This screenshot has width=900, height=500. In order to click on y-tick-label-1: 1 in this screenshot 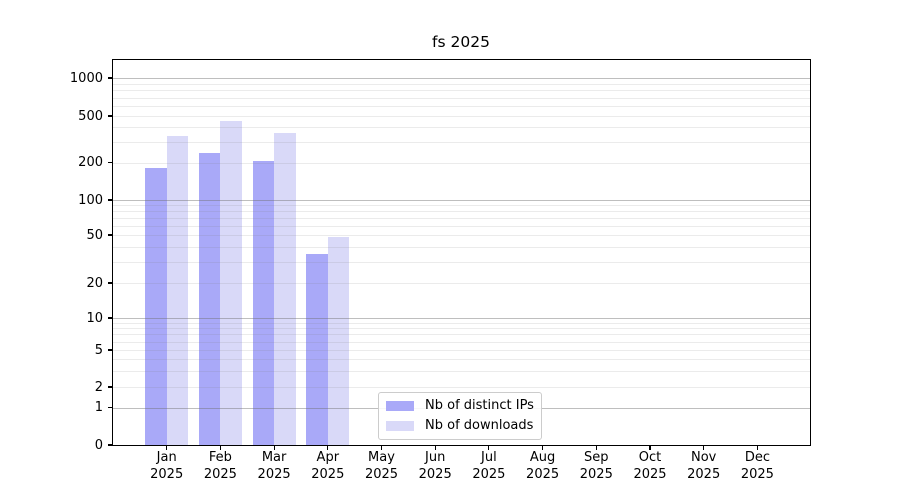, I will do `click(98, 407)`.